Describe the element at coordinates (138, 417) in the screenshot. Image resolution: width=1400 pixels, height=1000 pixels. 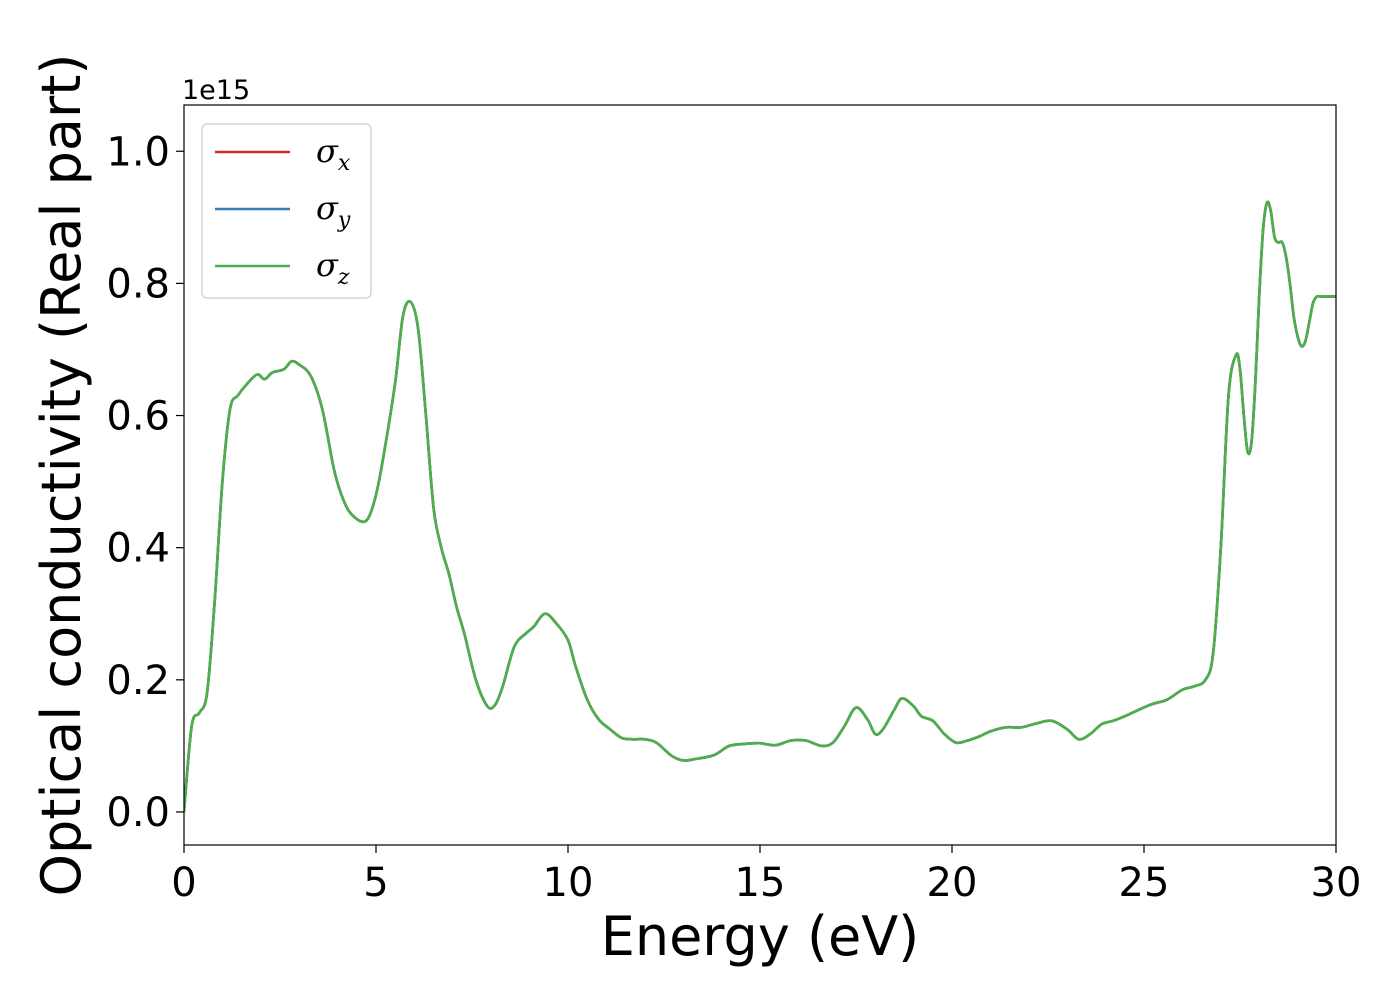
I see `y-tick-label: 0.6` at that location.